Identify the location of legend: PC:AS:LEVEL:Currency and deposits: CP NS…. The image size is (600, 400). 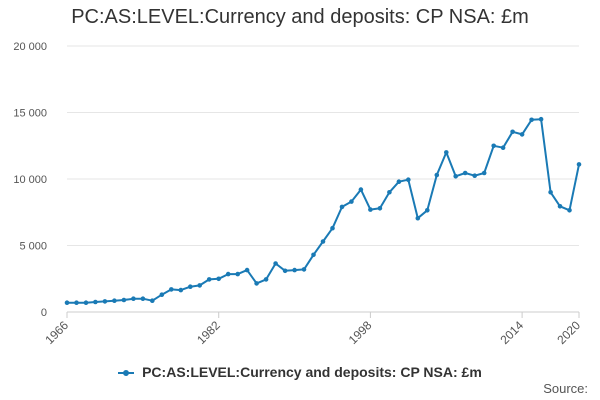
(300, 372).